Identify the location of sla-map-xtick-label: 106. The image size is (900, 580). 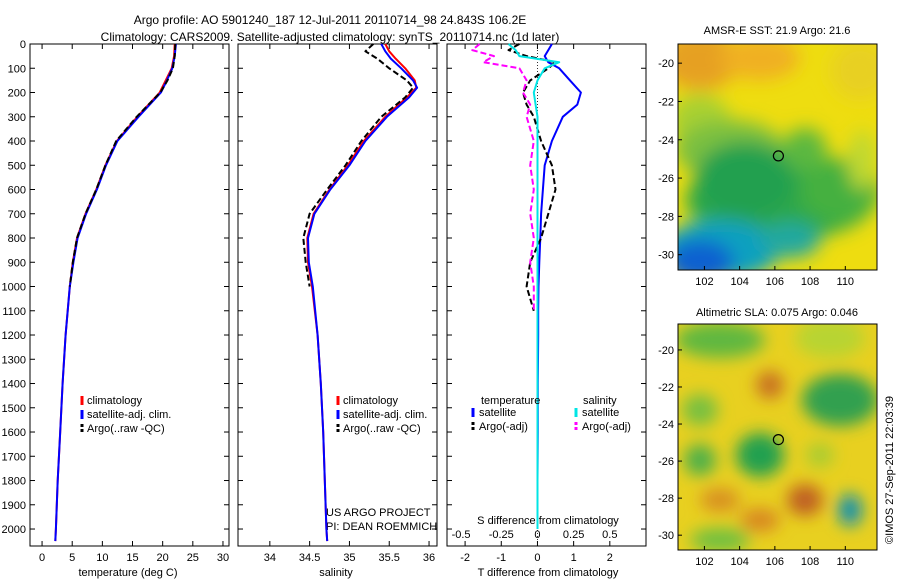
(775, 562).